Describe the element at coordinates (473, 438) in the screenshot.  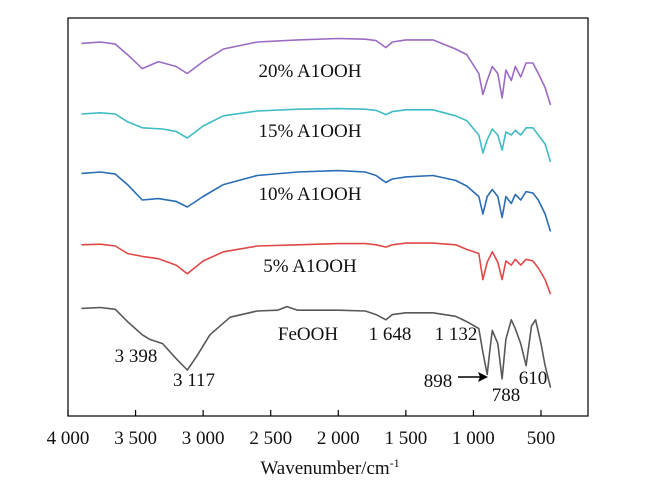
I see `x-tick-label: 1 000` at that location.